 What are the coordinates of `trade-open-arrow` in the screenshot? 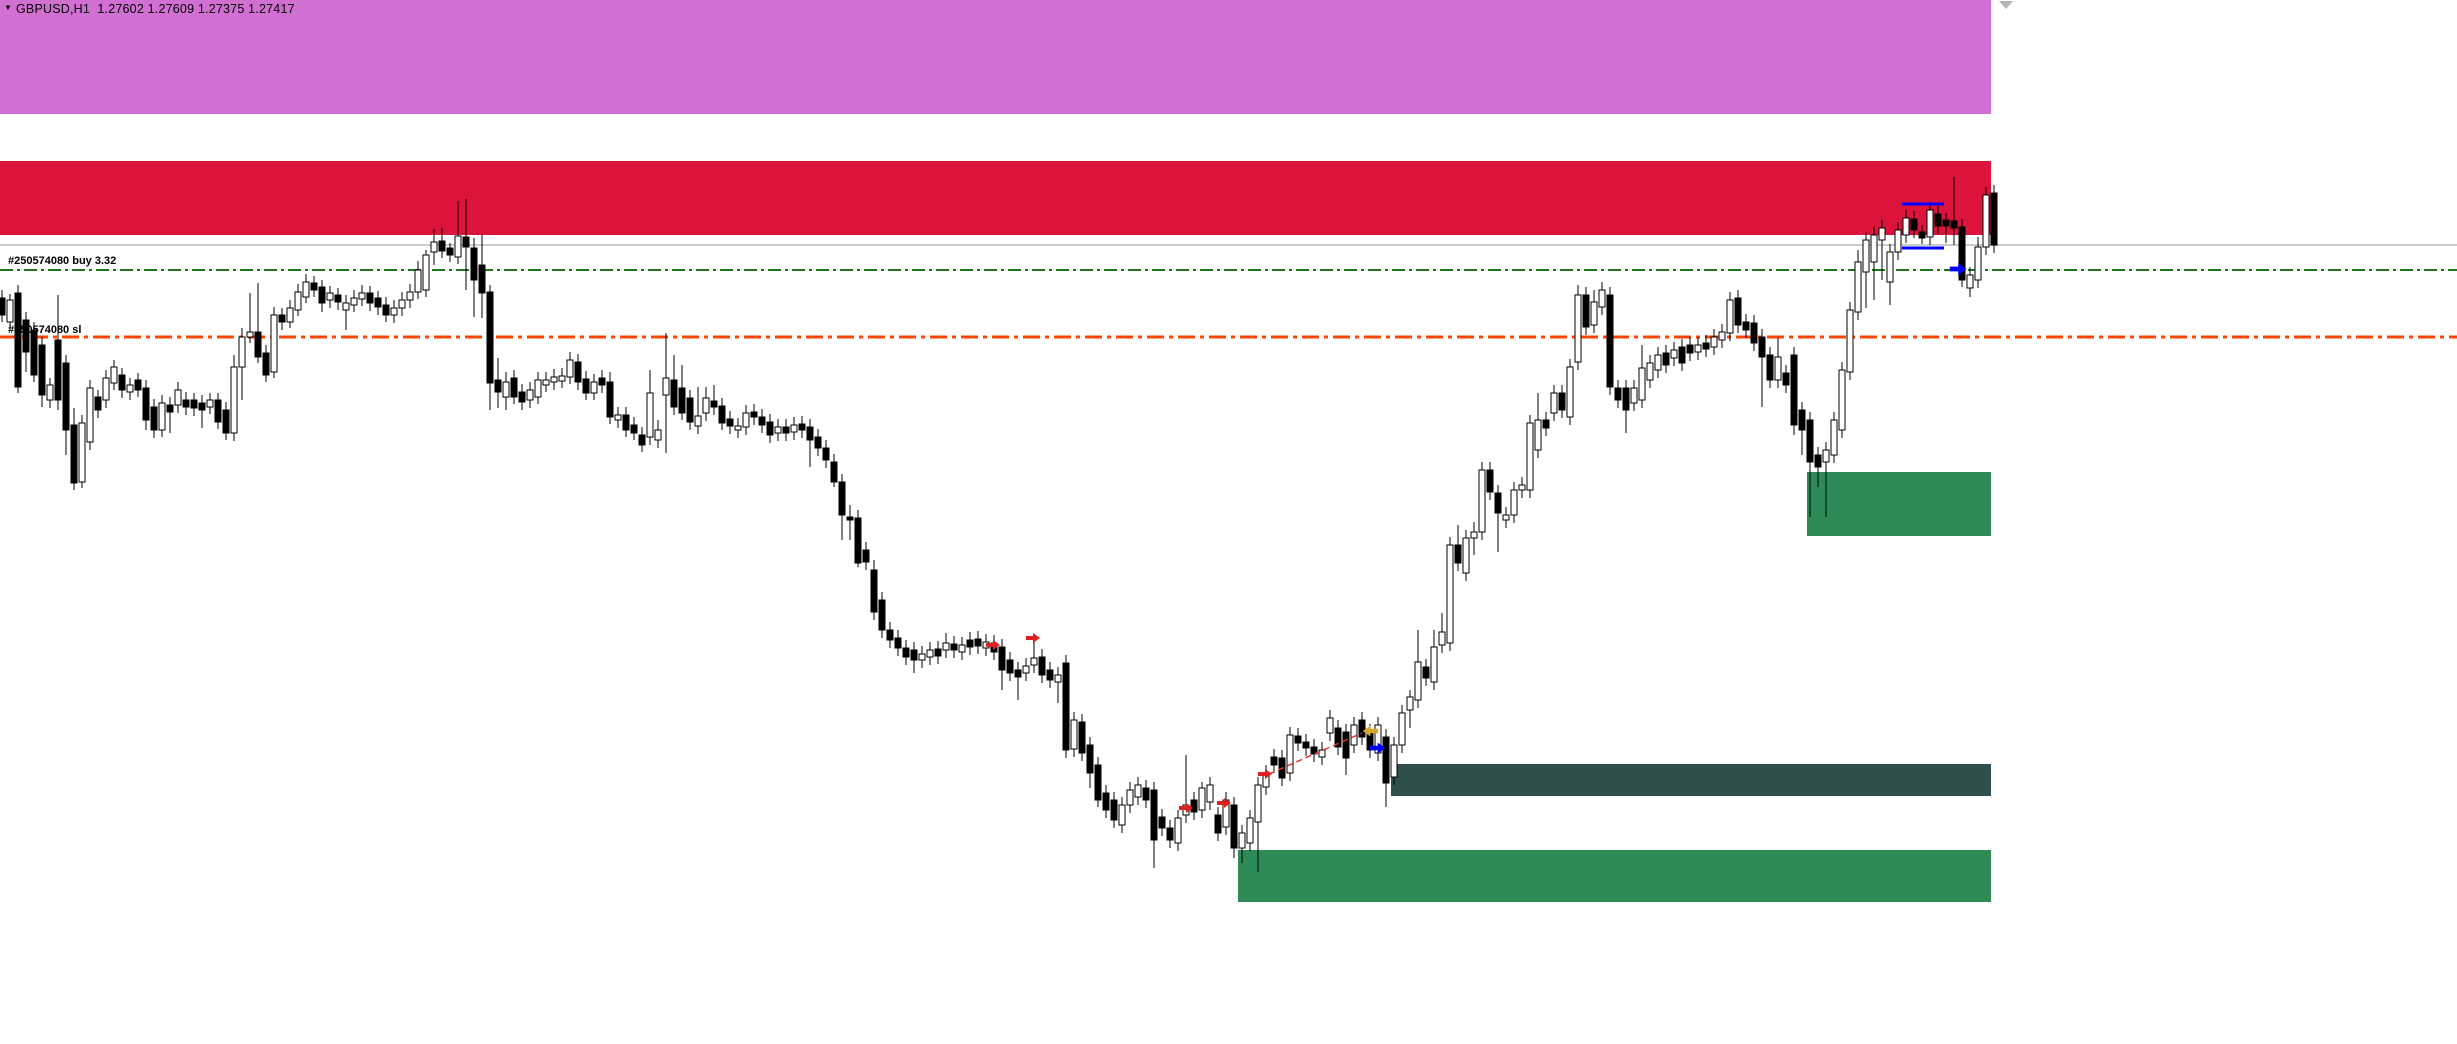 It's located at (1265, 774).